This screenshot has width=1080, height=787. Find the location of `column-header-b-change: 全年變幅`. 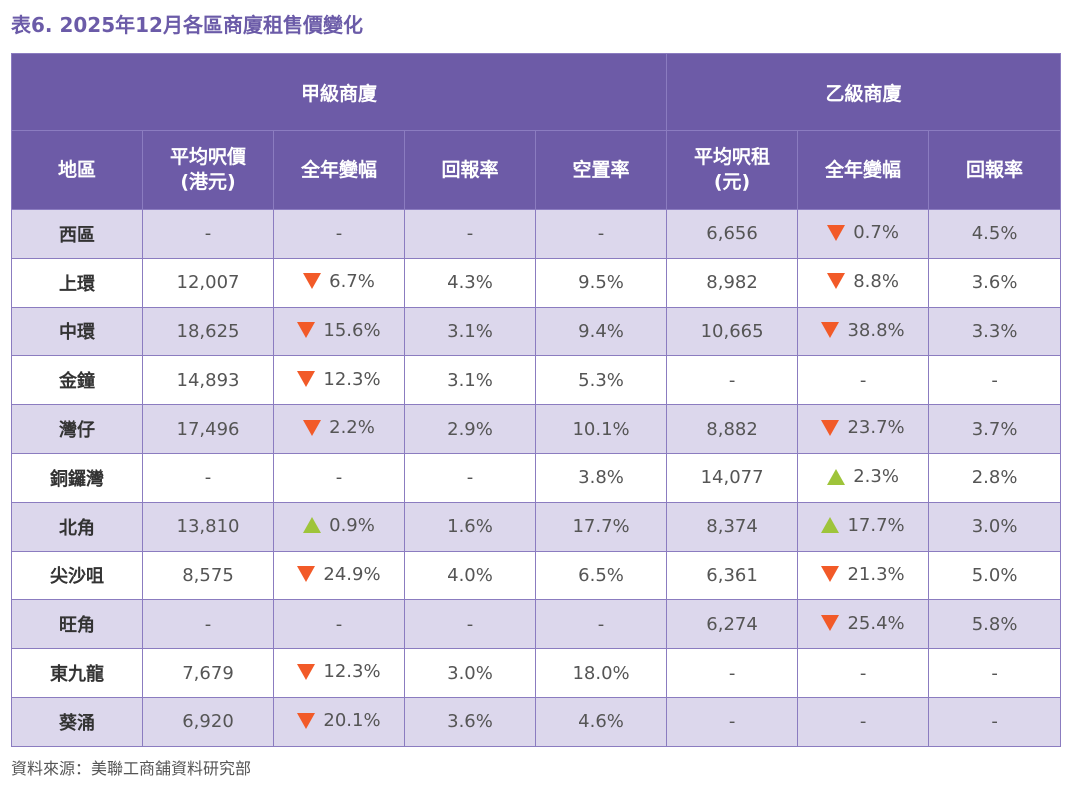

column-header-b-change: 全年變幅 is located at coordinates (863, 170).